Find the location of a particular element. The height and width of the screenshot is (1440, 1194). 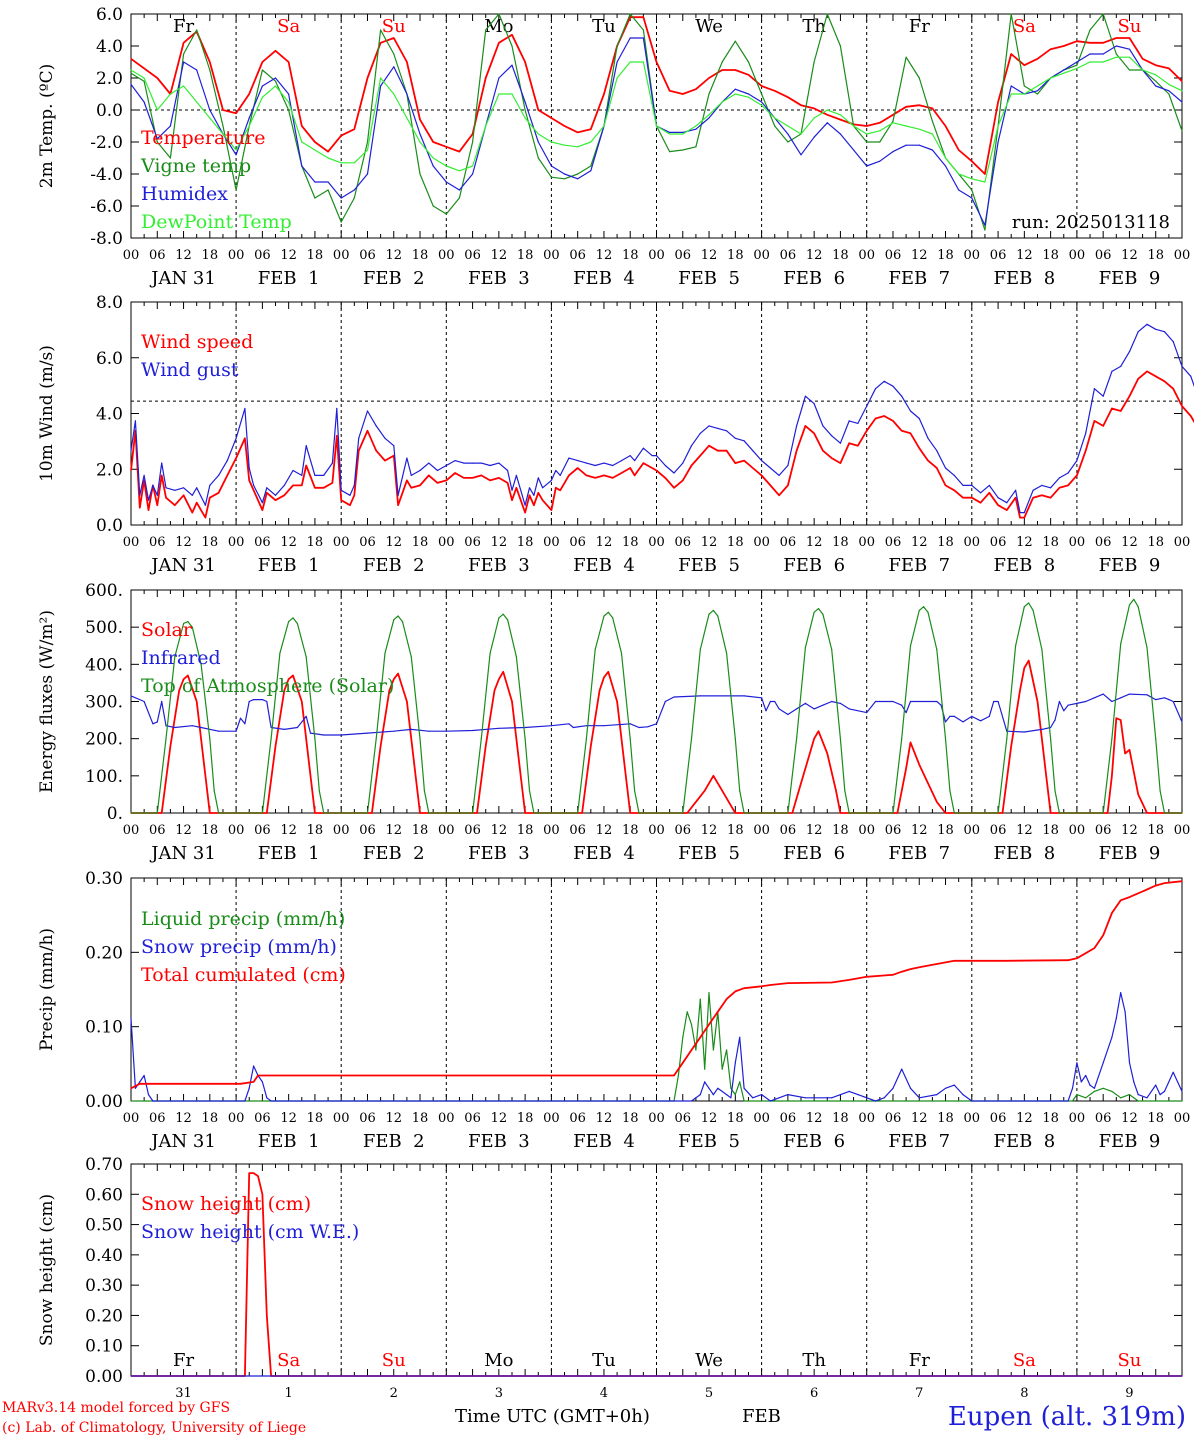

date-label: JAN 31 is located at coordinates (182, 278).